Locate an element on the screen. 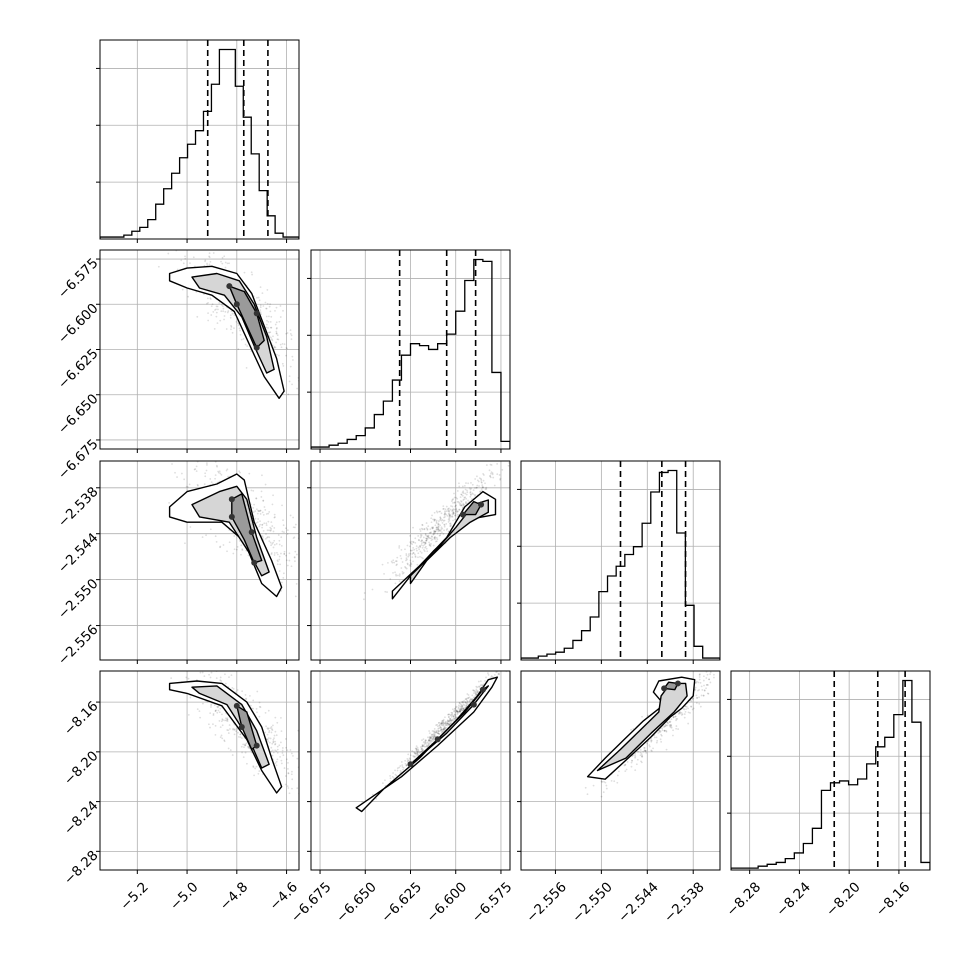  y-tick-label: −6.575 is located at coordinates (78, 278).